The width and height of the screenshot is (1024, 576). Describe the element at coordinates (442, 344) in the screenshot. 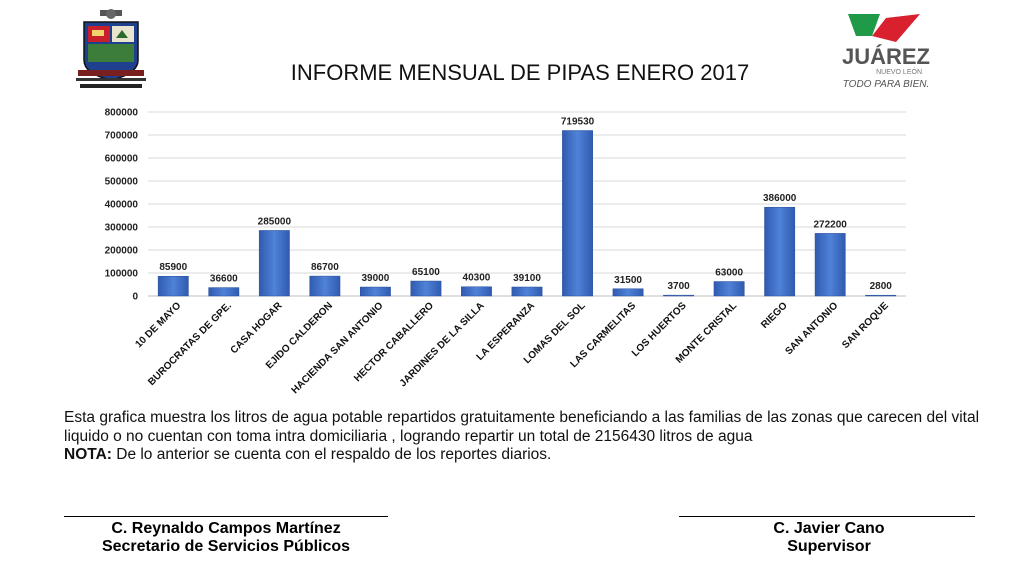

I see `category-label: JARDINES DE LA SILLA` at that location.